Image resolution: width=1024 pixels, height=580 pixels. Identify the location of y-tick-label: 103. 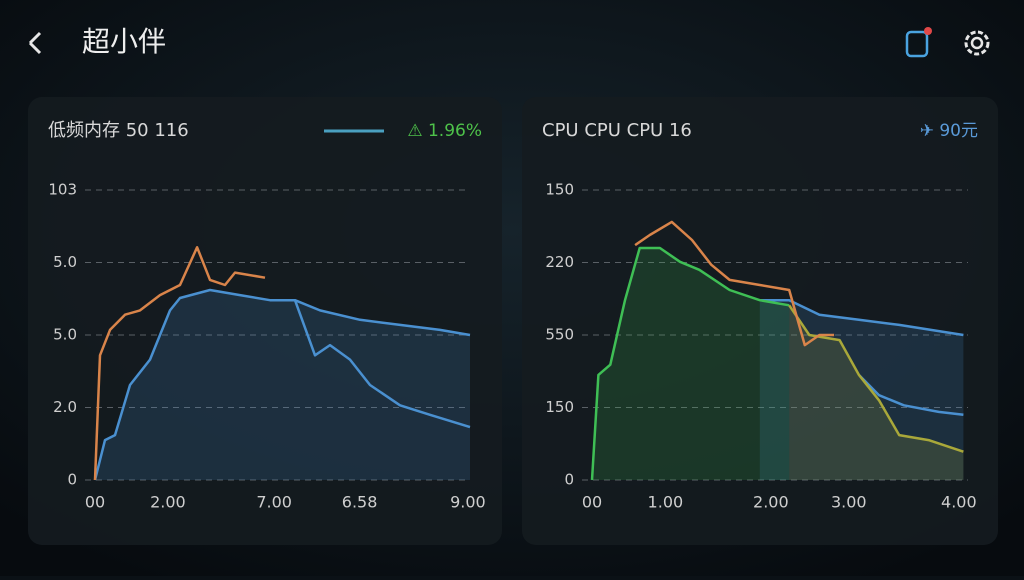
(62, 190).